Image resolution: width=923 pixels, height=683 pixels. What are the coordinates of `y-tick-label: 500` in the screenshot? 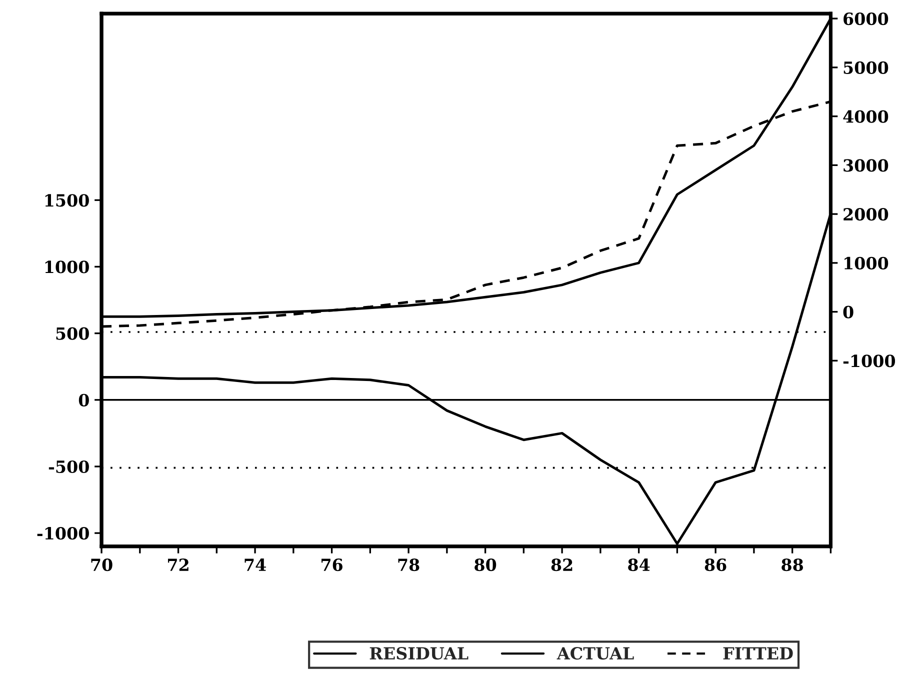 It's located at (72, 333).